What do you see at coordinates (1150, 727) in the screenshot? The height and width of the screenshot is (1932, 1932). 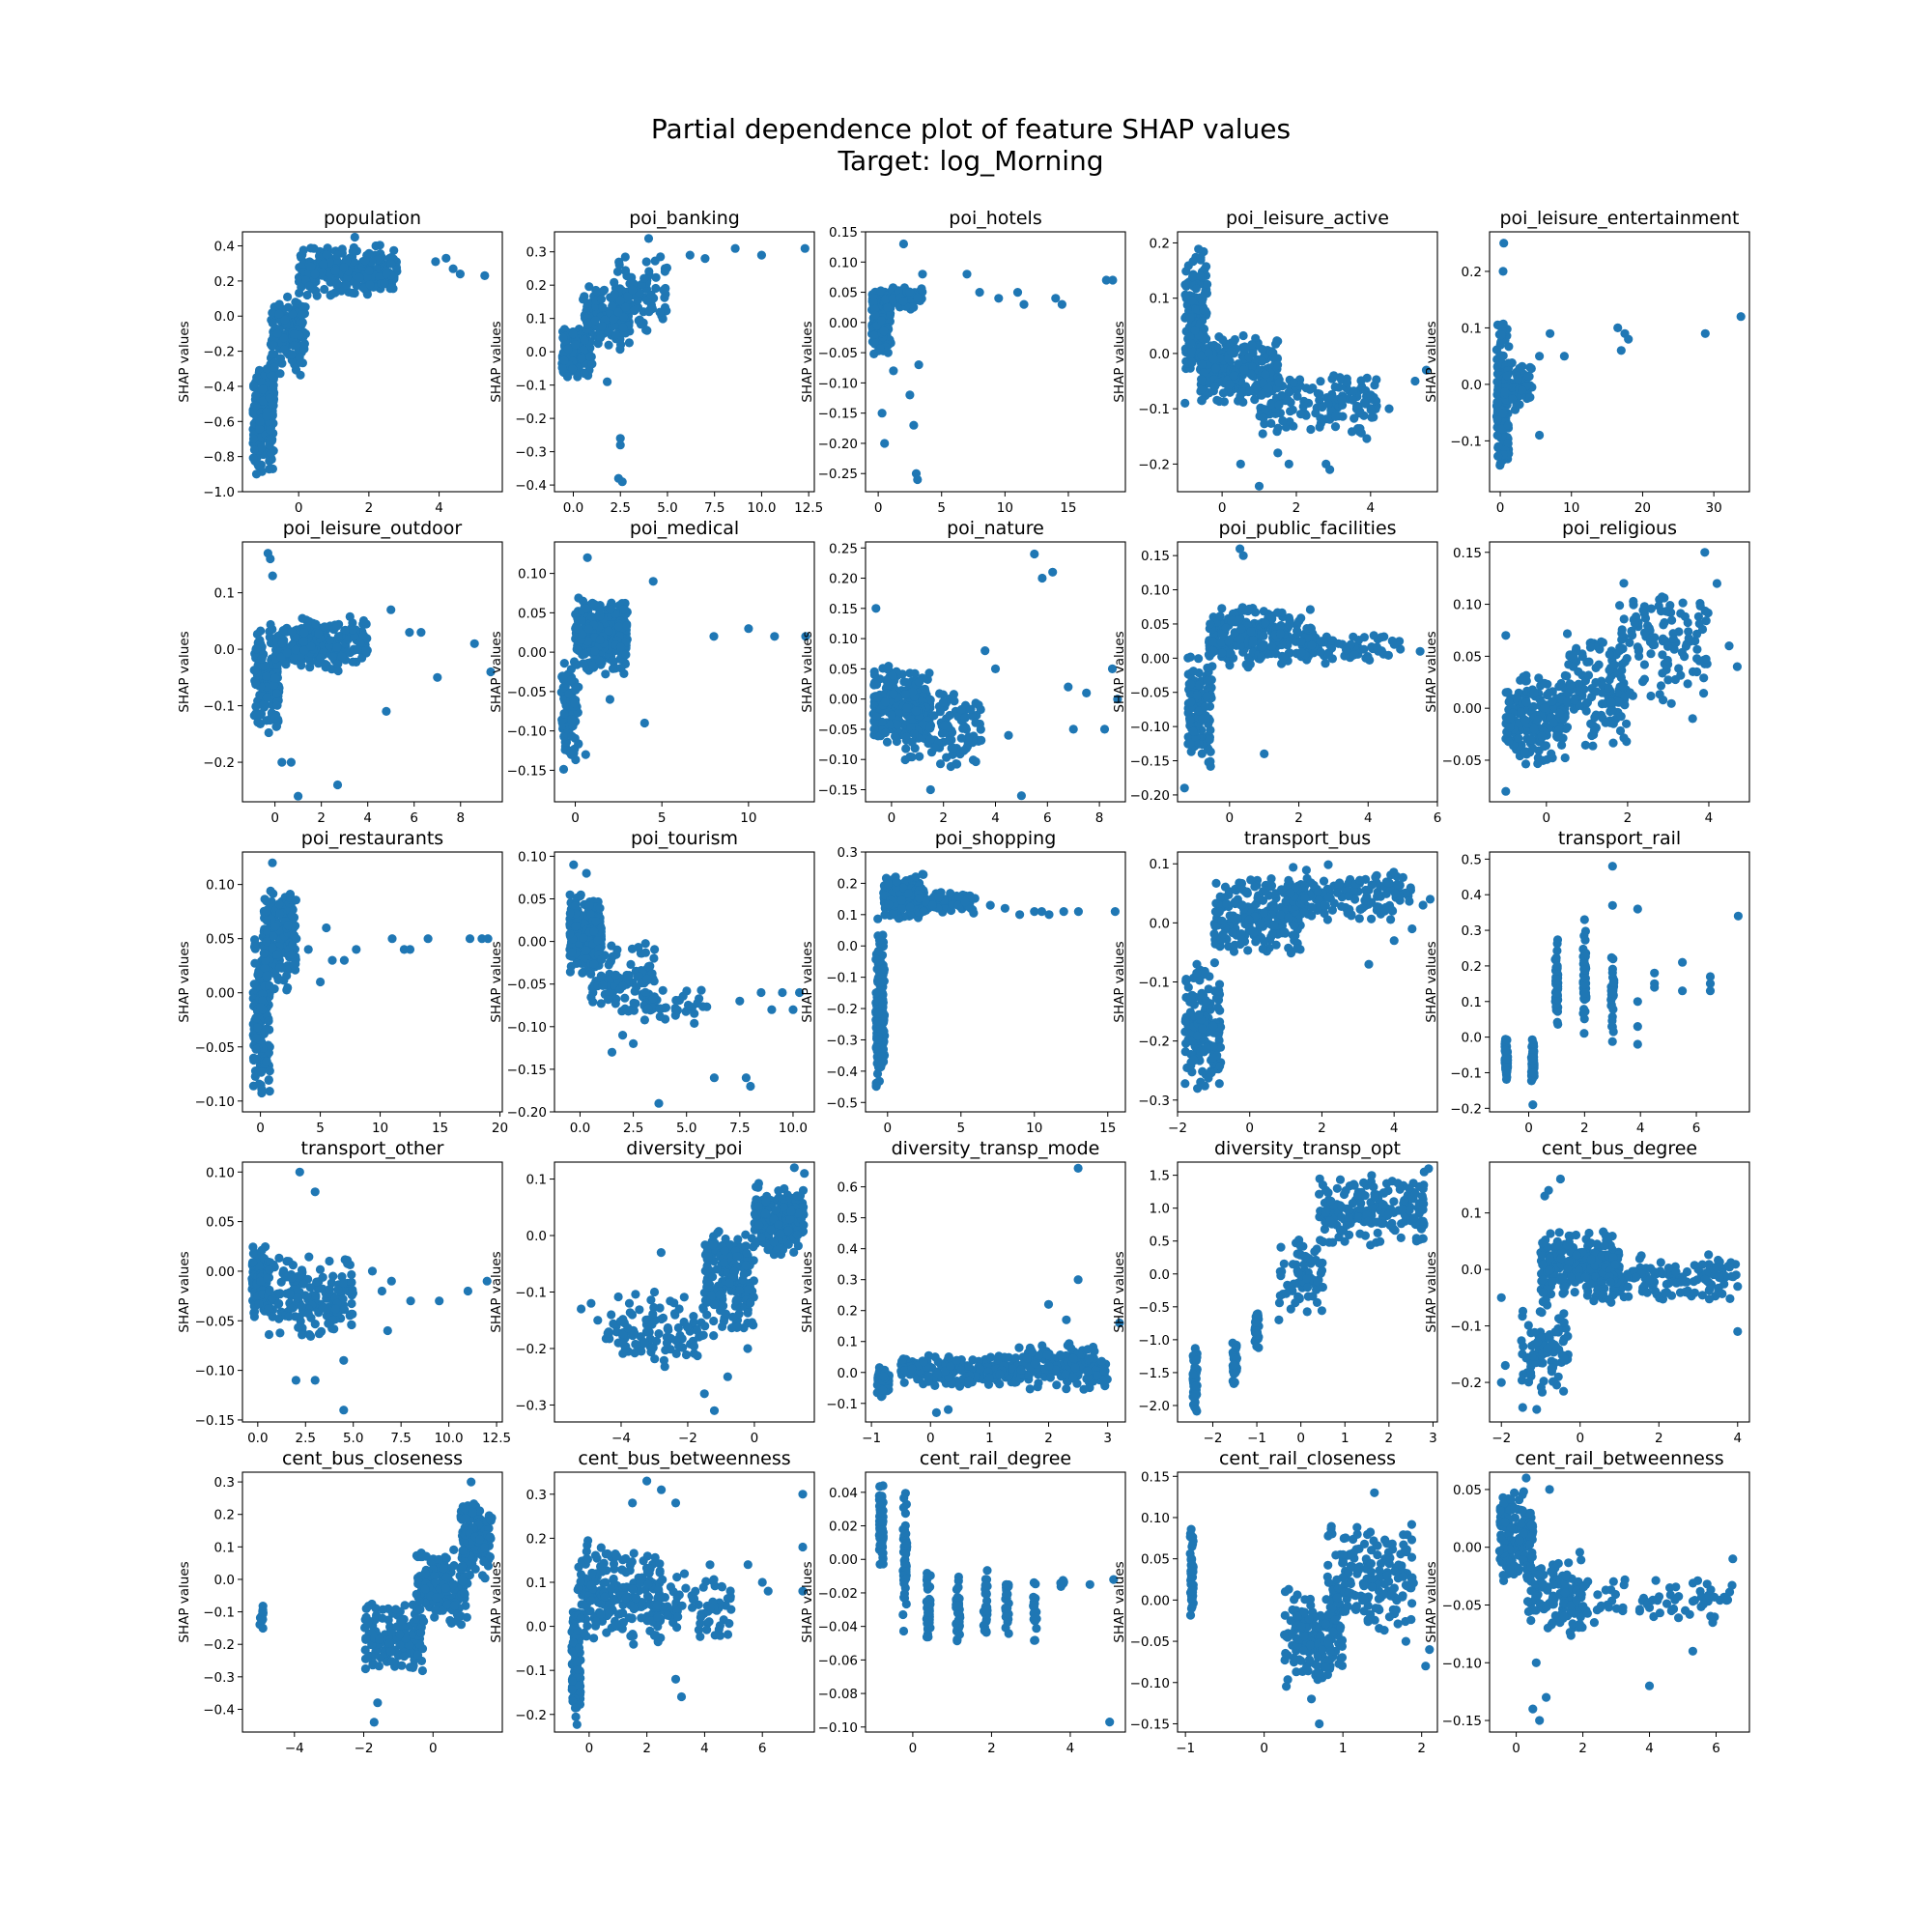 I see `y-tick-label: −0.10` at bounding box center [1150, 727].